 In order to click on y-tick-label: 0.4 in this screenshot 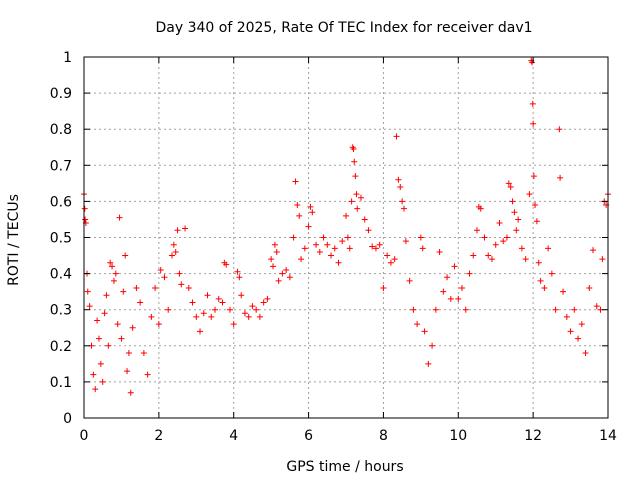, I will do `click(61, 275)`.